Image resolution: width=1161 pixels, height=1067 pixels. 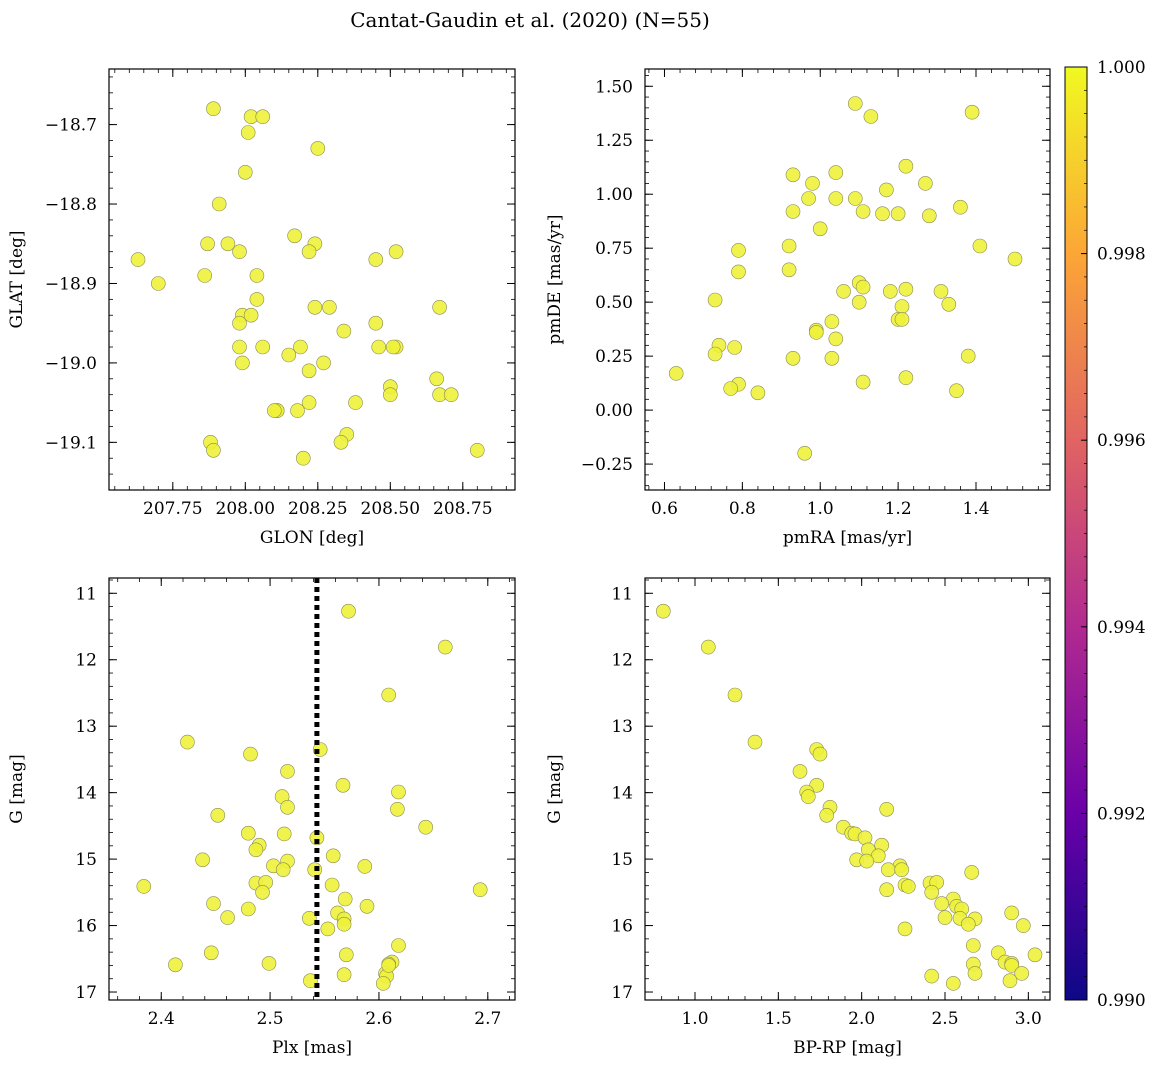 What do you see at coordinates (71, 284) in the screenshot?
I see `y-tick-label: −18.9` at bounding box center [71, 284].